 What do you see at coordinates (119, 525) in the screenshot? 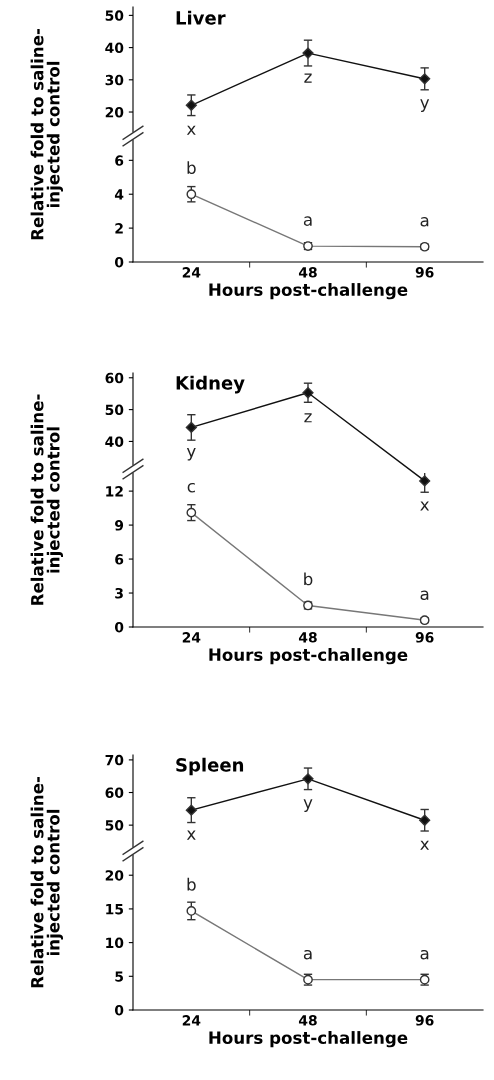
I see `y-tick-label: 9` at bounding box center [119, 525].